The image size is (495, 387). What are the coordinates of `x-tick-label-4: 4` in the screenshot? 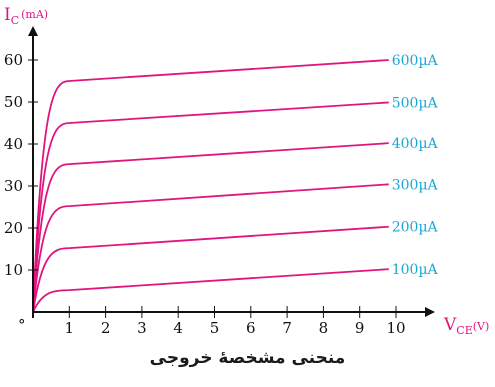 It's located at (178, 328).